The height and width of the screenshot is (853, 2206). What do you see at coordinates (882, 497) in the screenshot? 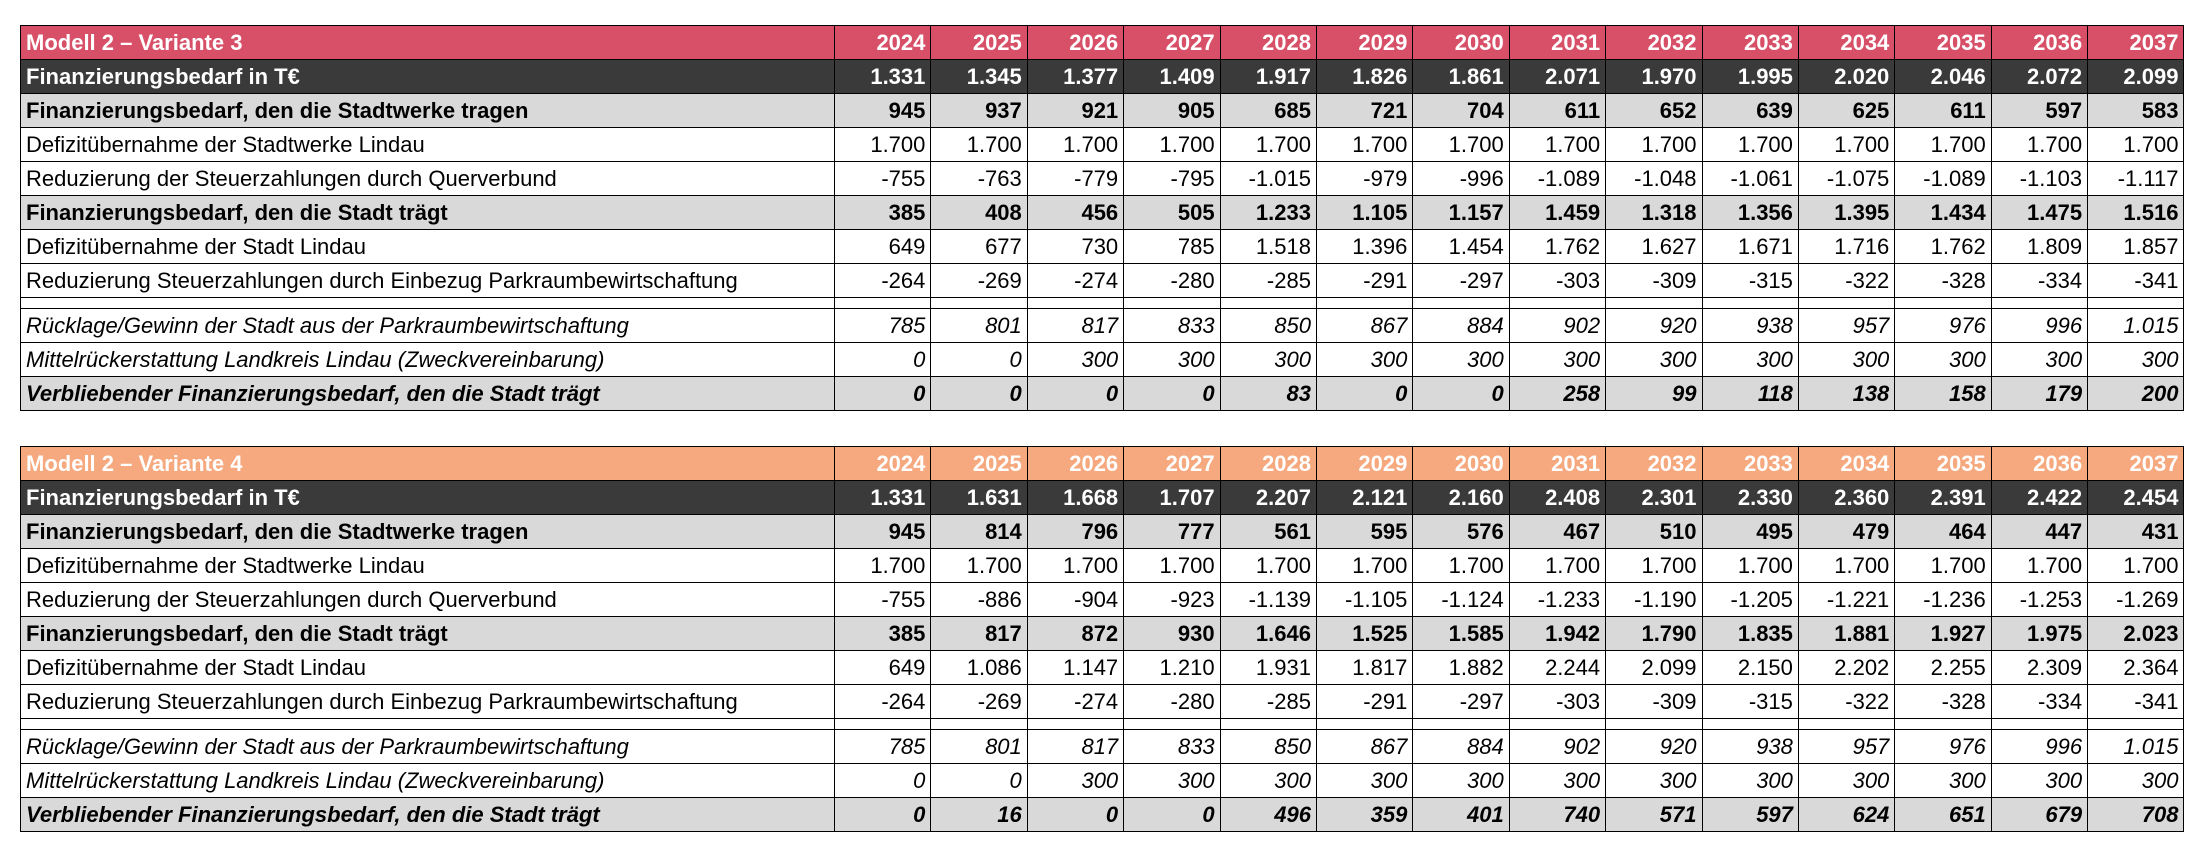
I see `value-cell: 1.331` at bounding box center [882, 497].